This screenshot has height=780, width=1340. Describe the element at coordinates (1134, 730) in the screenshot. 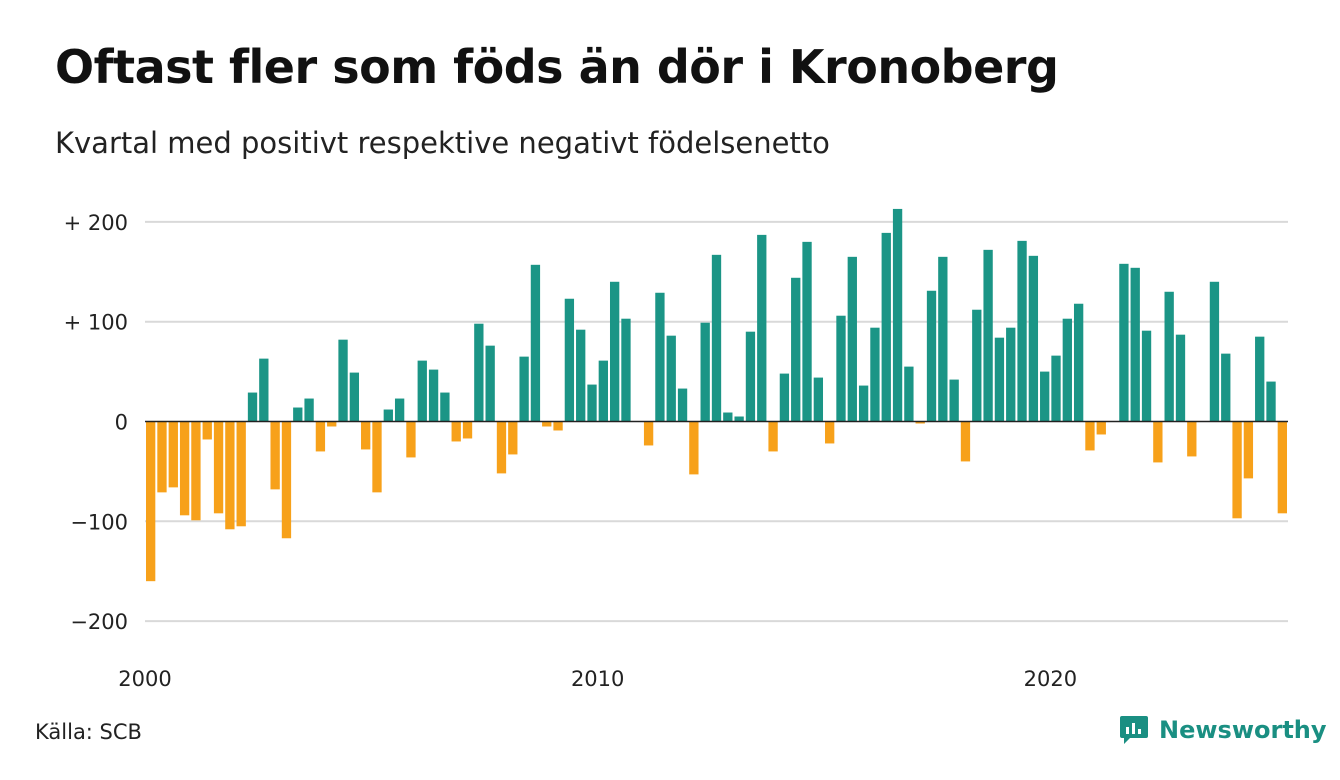

I see `newsworthy-logo-icon` at that location.